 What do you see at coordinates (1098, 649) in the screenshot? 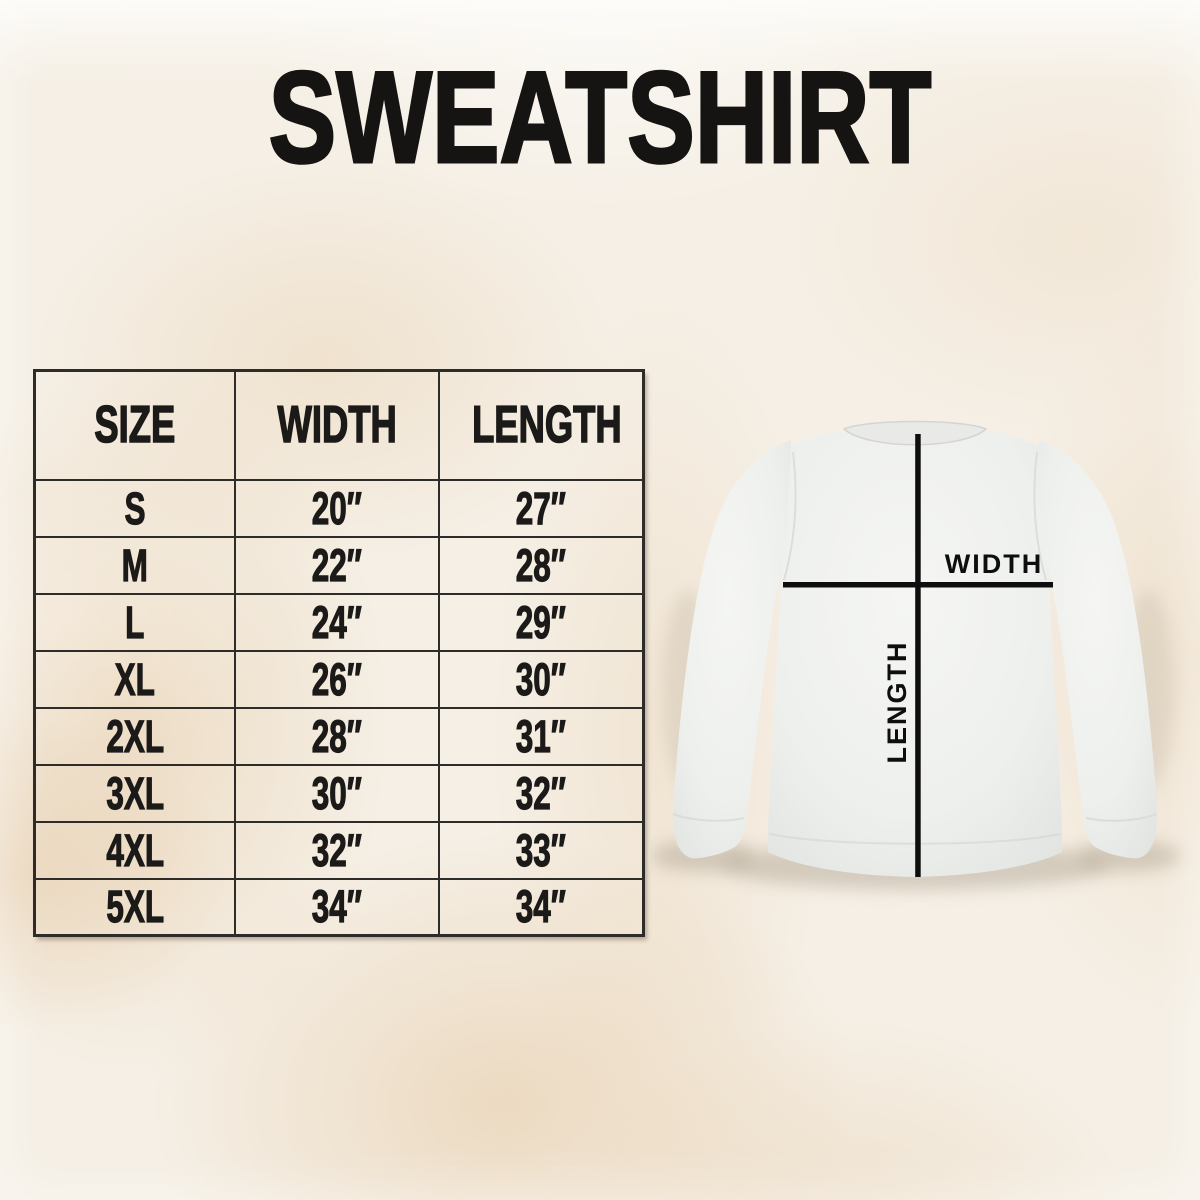
I see `sweatshirt-sleeve-right` at bounding box center [1098, 649].